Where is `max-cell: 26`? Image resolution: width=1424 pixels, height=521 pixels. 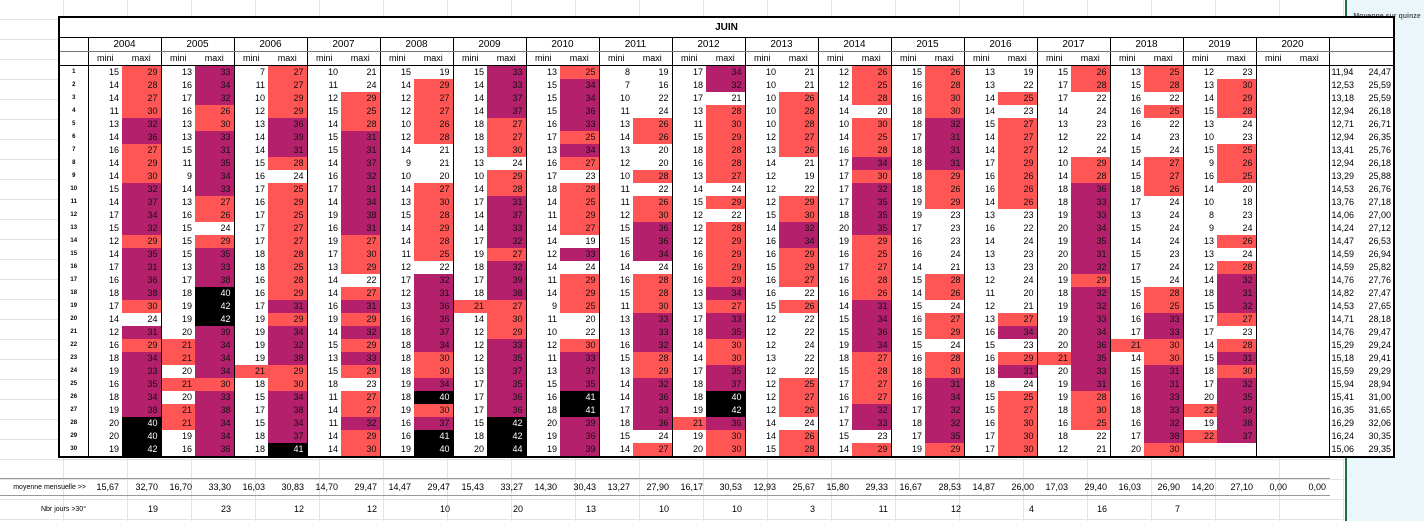 max-cell: 26 is located at coordinates (215, 111).